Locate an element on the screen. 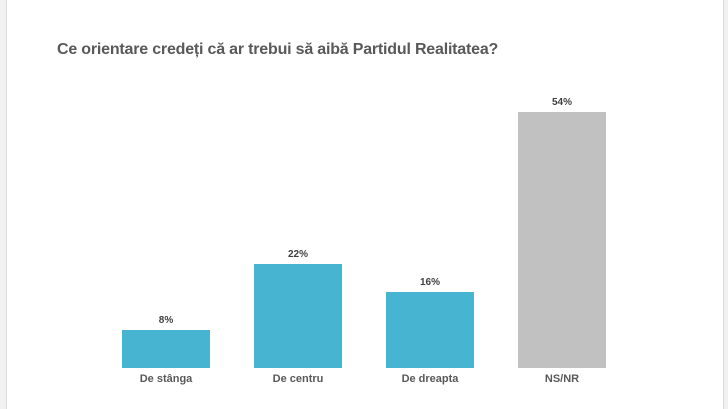 This screenshot has width=728, height=409. bar-category-label: De centru is located at coordinates (298, 379).